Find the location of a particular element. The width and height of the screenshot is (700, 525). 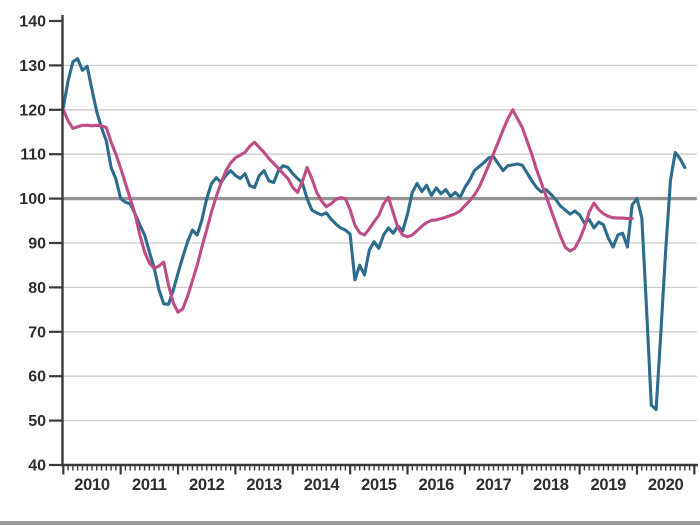

y-tick-label: 70 is located at coordinates (37, 332).